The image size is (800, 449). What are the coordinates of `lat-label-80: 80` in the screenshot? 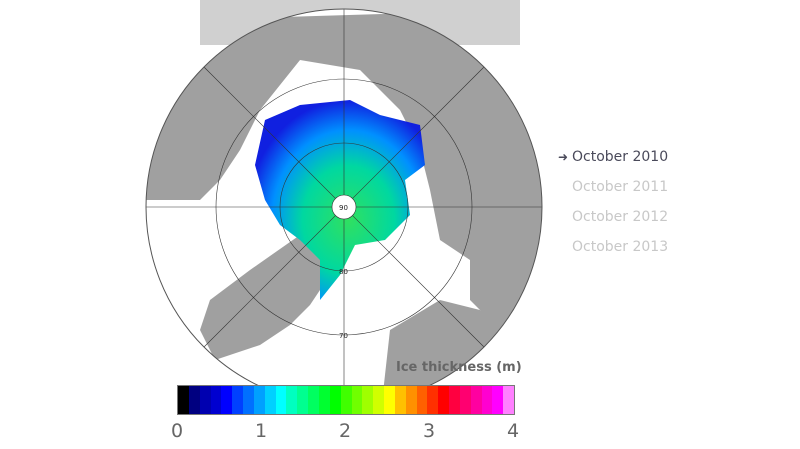 It's located at (343, 272).